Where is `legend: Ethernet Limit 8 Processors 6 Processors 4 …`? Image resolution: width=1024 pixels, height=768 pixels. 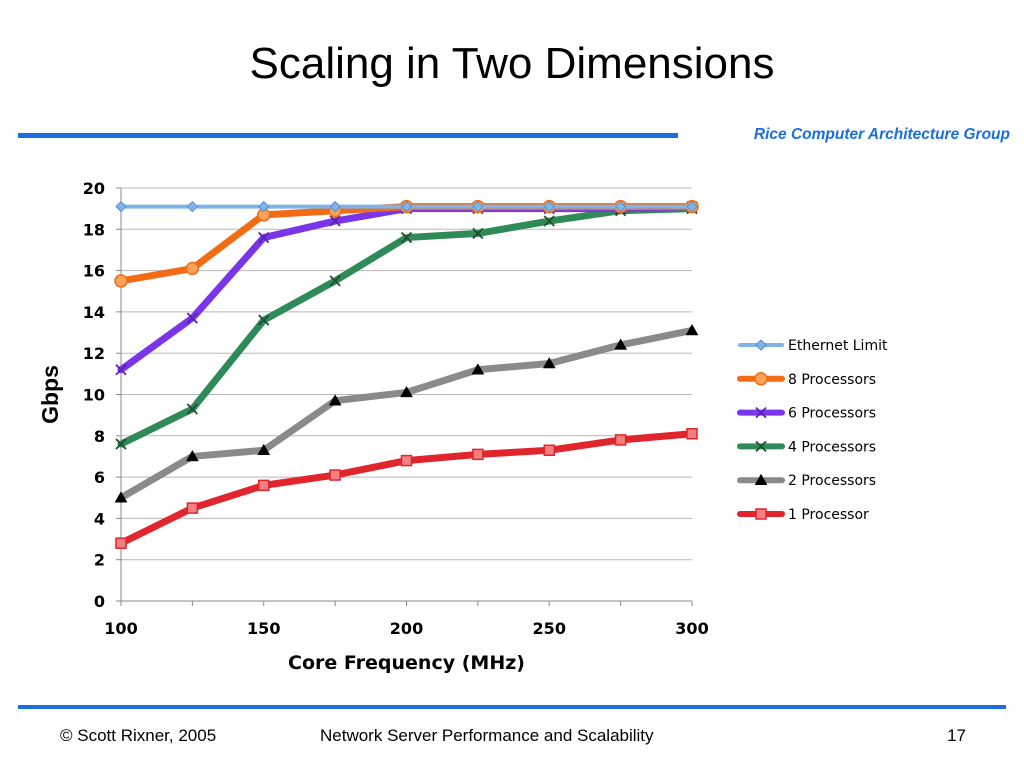
legend: Ethernet Limit 8 Processors 6 Processors 4 … is located at coordinates (812, 430).